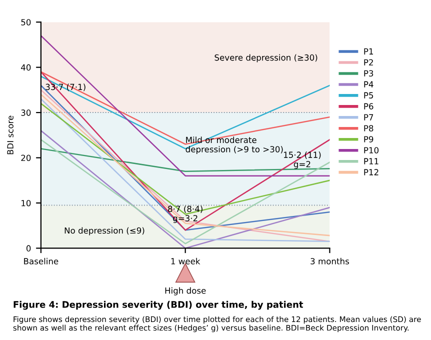 The height and width of the screenshot is (340, 431). What do you see at coordinates (371, 172) in the screenshot?
I see `legend-label: P12` at bounding box center [371, 172].